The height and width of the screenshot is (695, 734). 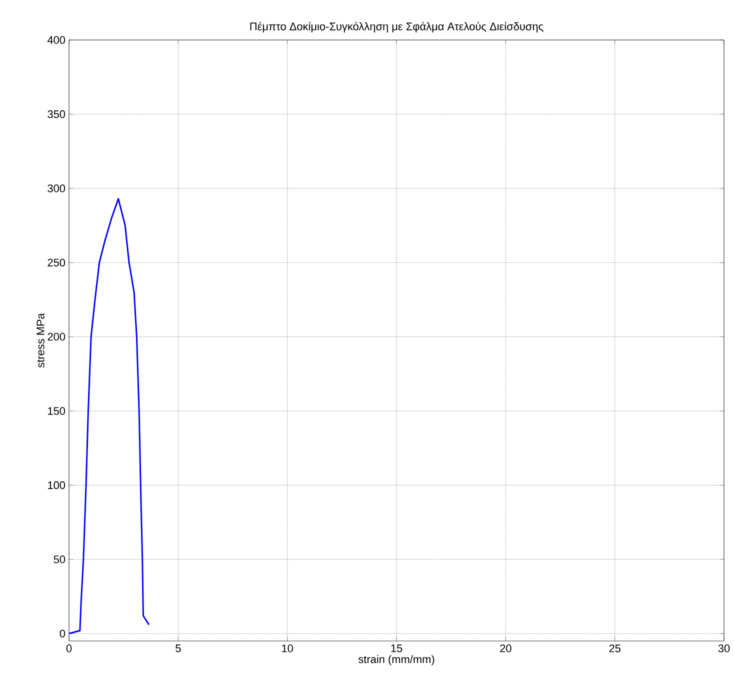 What do you see at coordinates (614, 648) in the screenshot?
I see `x-tick-label: 25` at bounding box center [614, 648].